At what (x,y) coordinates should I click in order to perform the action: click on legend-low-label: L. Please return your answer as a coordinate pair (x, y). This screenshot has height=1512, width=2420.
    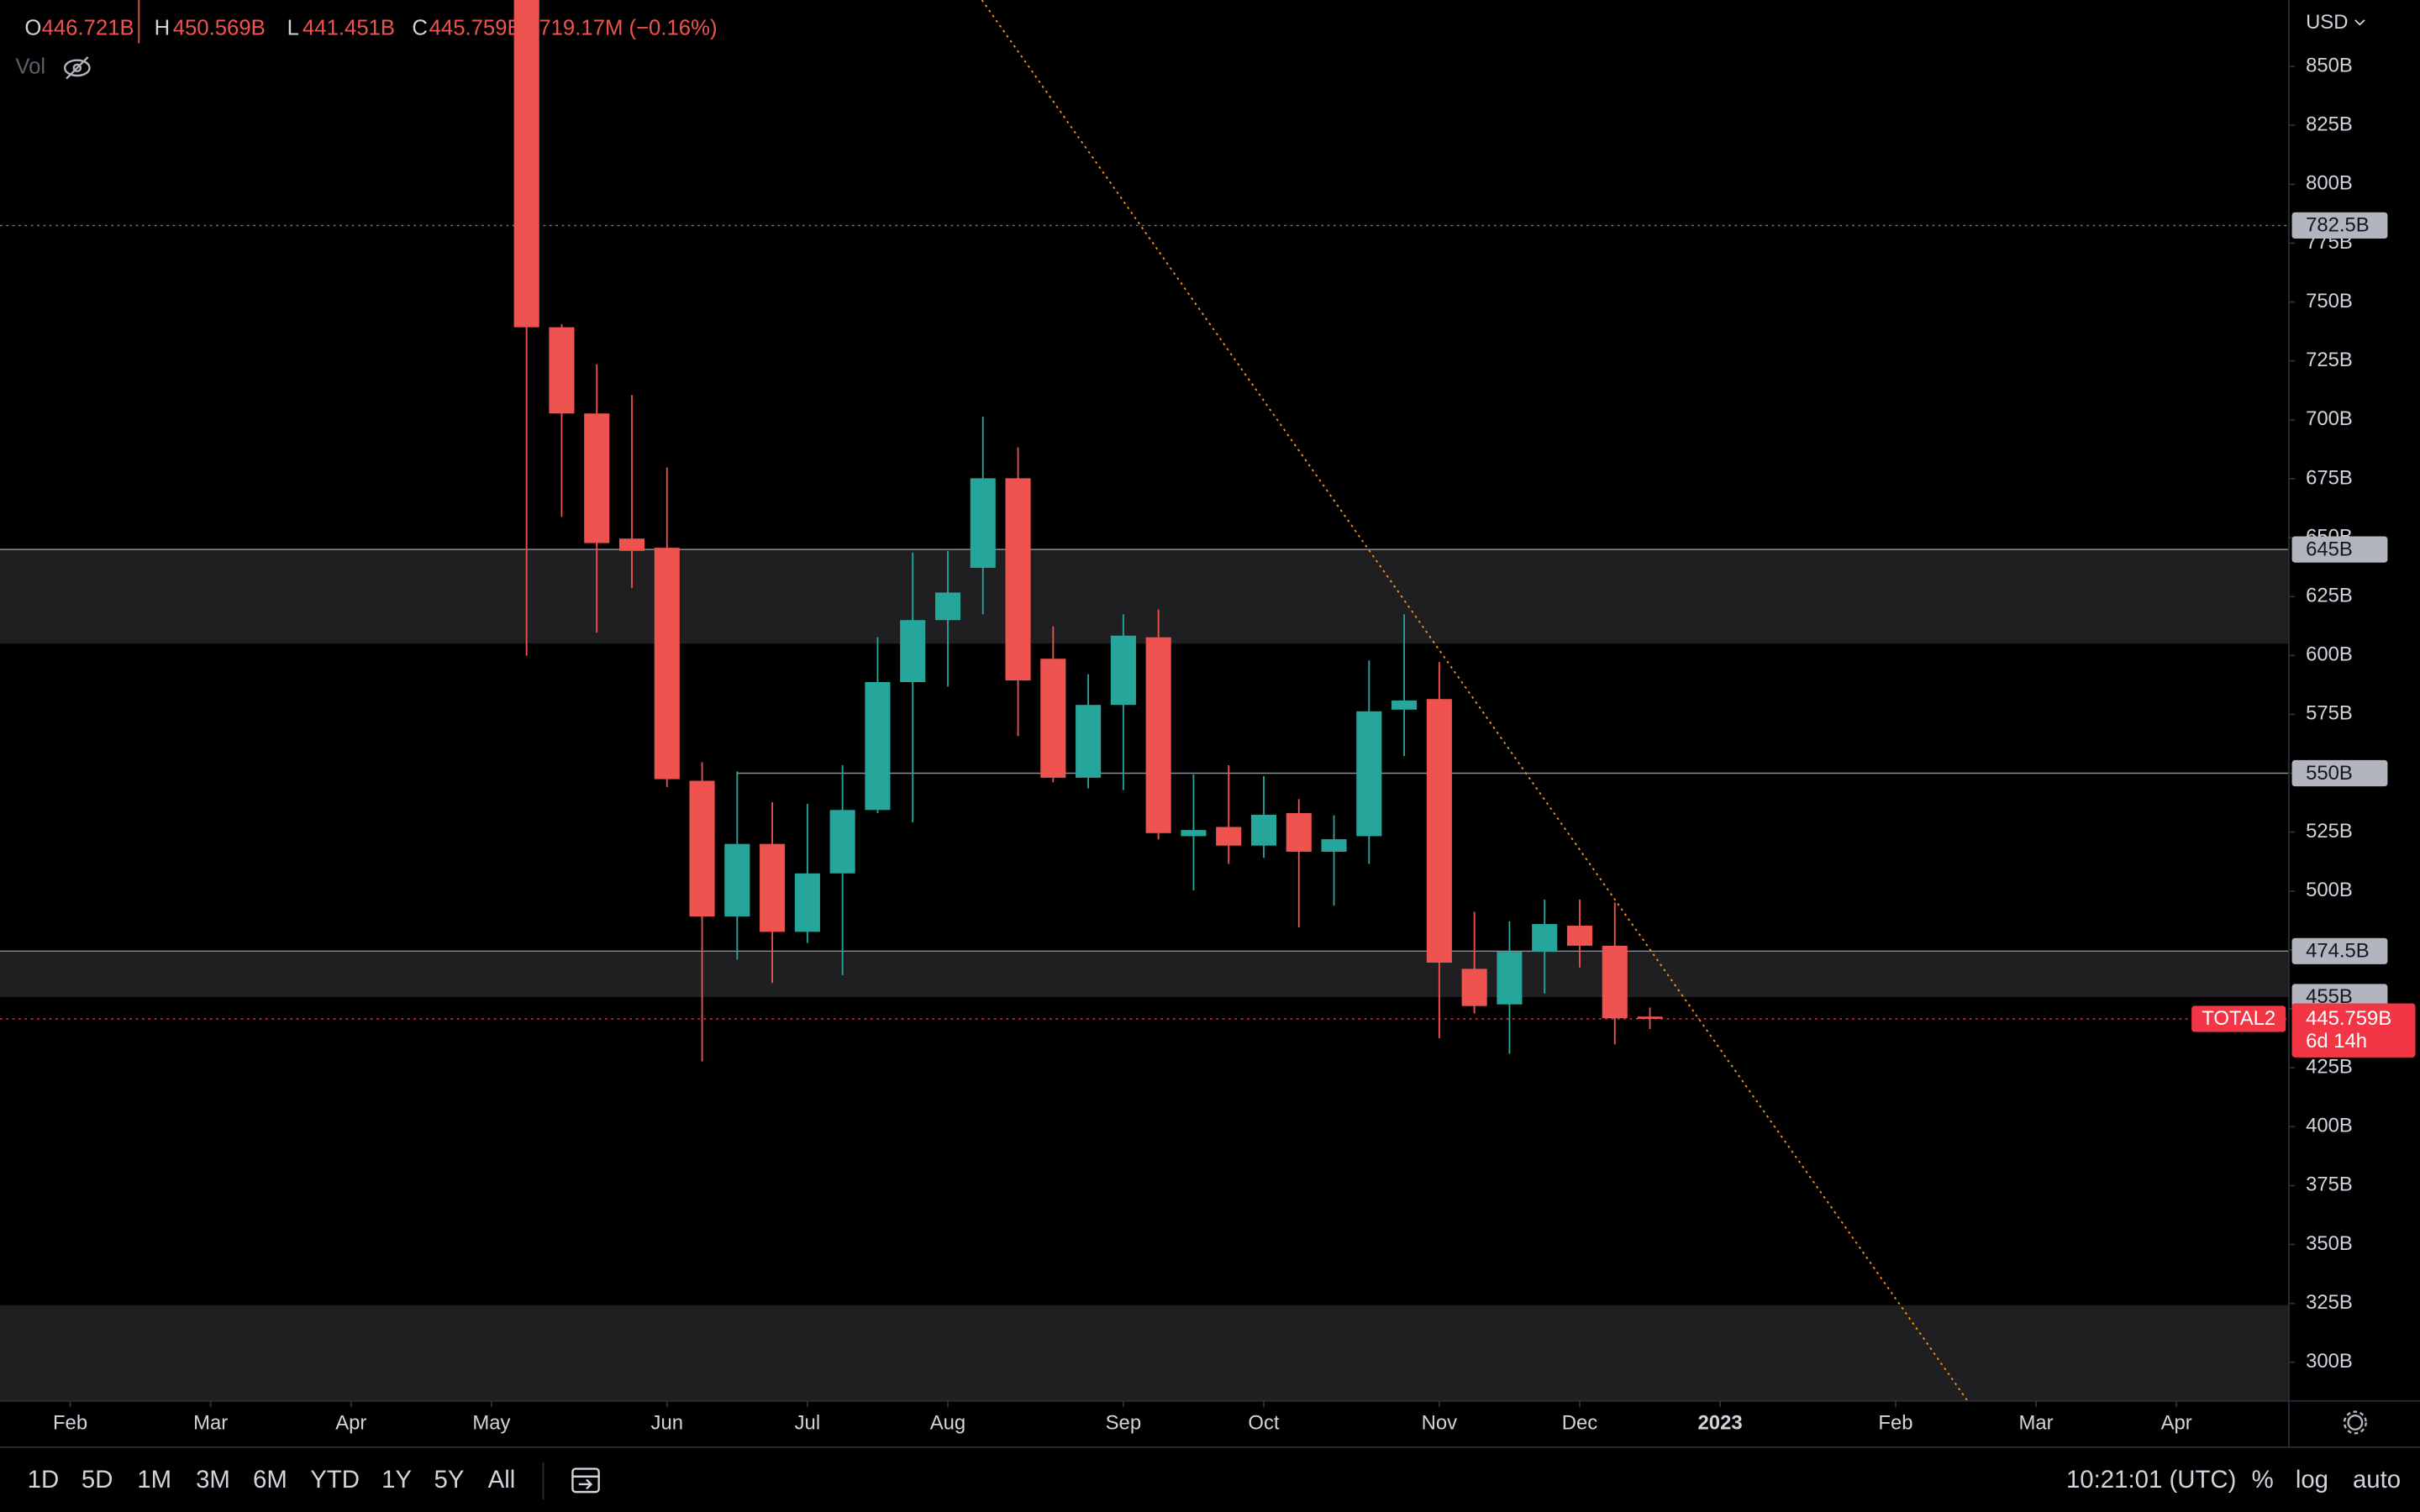
    Looking at the image, I should click on (293, 28).